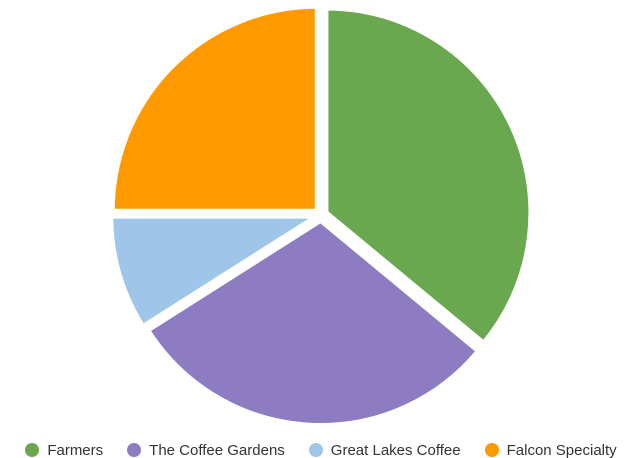  What do you see at coordinates (75, 449) in the screenshot?
I see `legend-label-farmers: Farmers` at bounding box center [75, 449].